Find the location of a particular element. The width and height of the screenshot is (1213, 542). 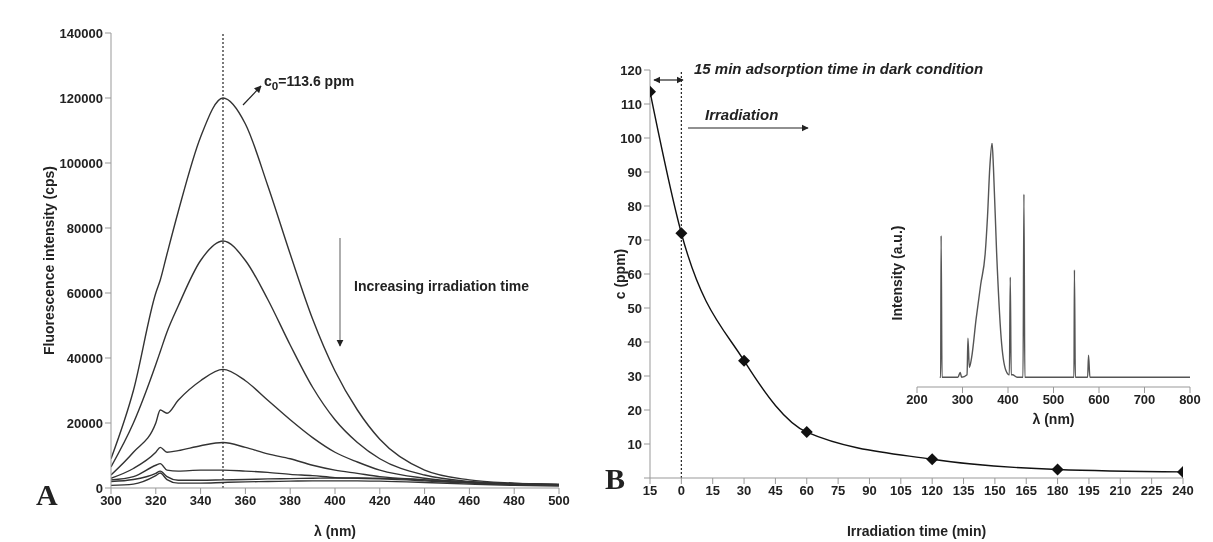

x-tick-label: 225 is located at coordinates (1151, 491).